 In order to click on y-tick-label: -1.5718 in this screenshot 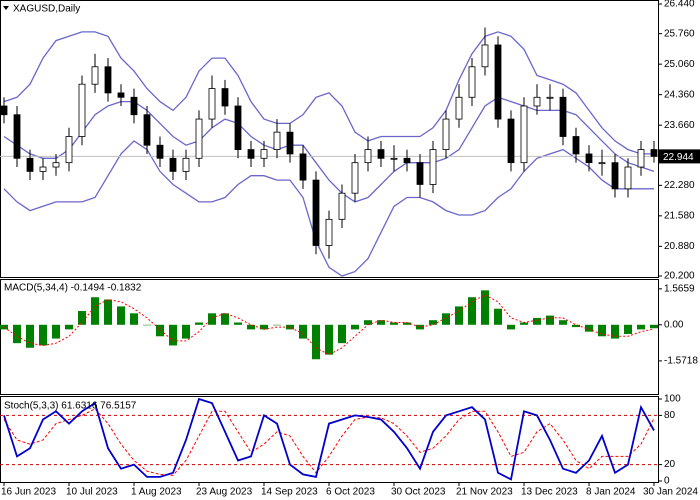, I will do `click(681, 361)`.